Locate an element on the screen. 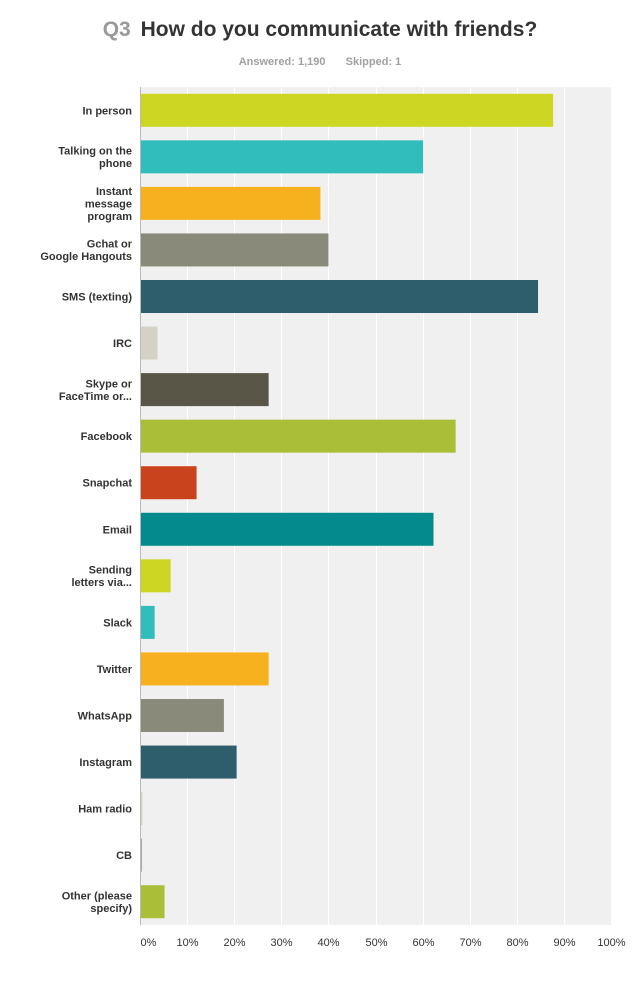 The width and height of the screenshot is (640, 997). category-label-line: Other (please is located at coordinates (97, 896).